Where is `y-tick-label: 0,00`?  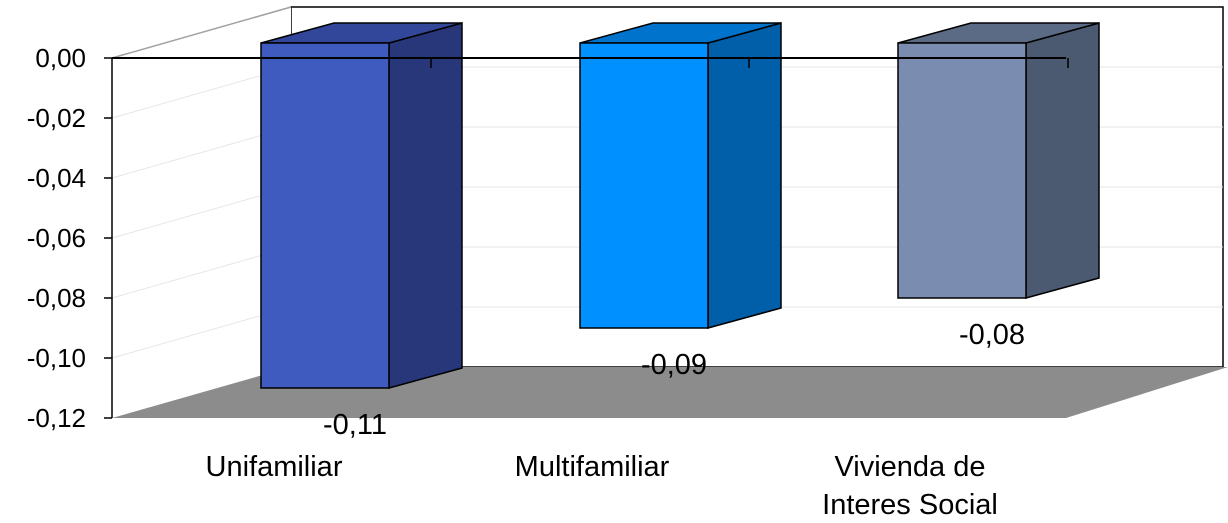 y-tick-label: 0,00 is located at coordinates (60, 58).